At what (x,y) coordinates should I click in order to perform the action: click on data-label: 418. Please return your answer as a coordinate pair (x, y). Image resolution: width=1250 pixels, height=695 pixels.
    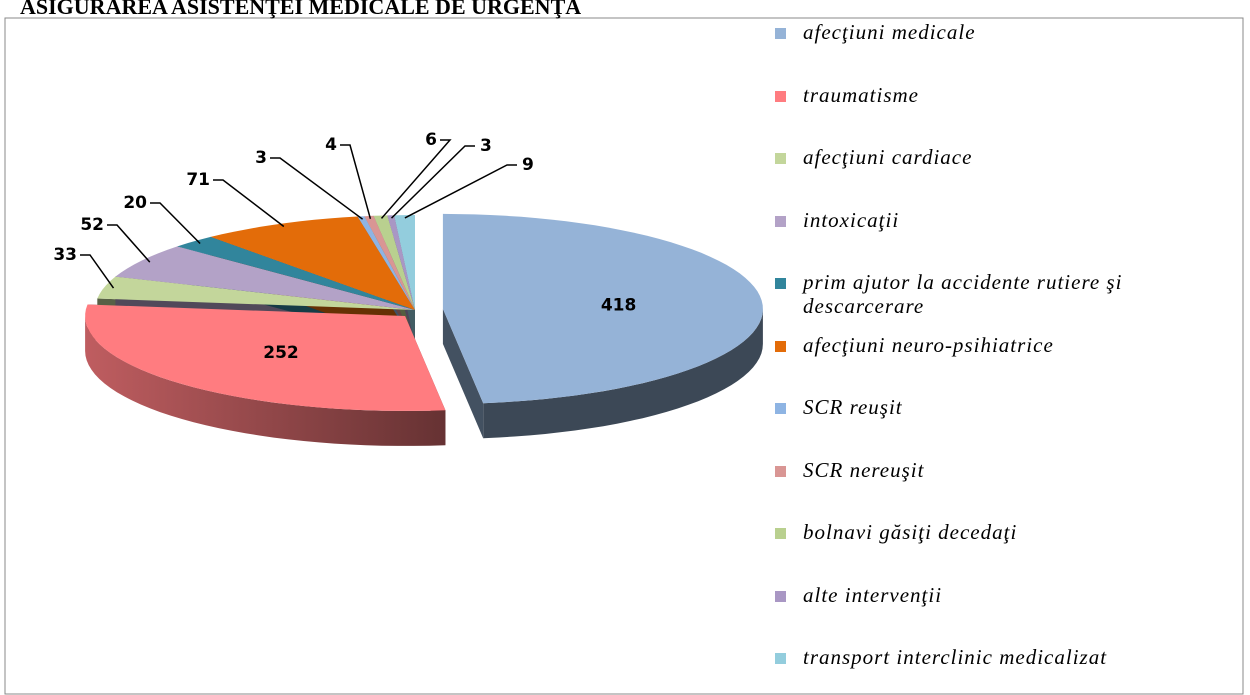
    Looking at the image, I should click on (619, 306).